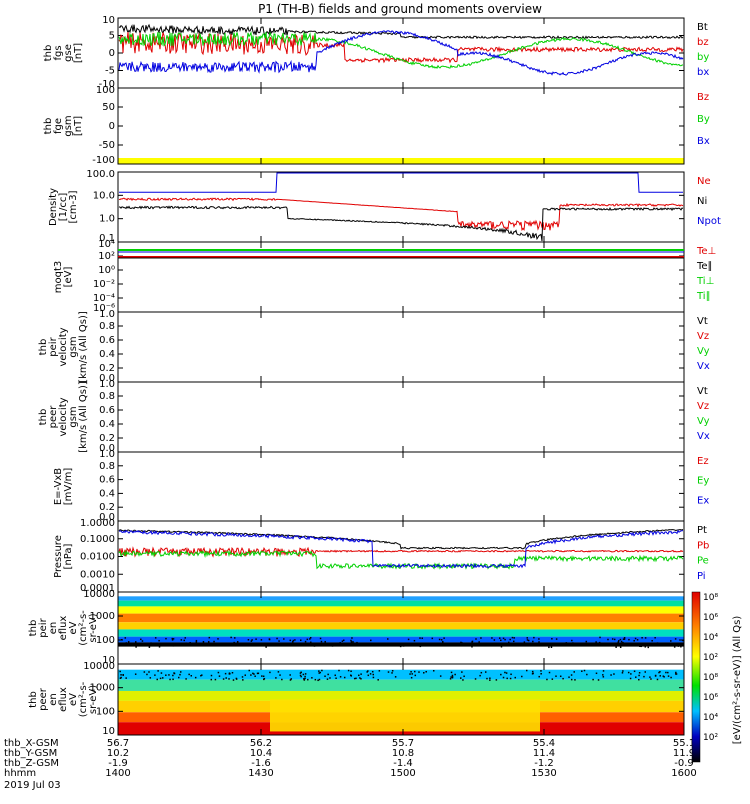 Image resolution: width=750 pixels, height=804 pixels. What do you see at coordinates (99, 666) in the screenshot?
I see `y-tick-label: 10000` at bounding box center [99, 666].